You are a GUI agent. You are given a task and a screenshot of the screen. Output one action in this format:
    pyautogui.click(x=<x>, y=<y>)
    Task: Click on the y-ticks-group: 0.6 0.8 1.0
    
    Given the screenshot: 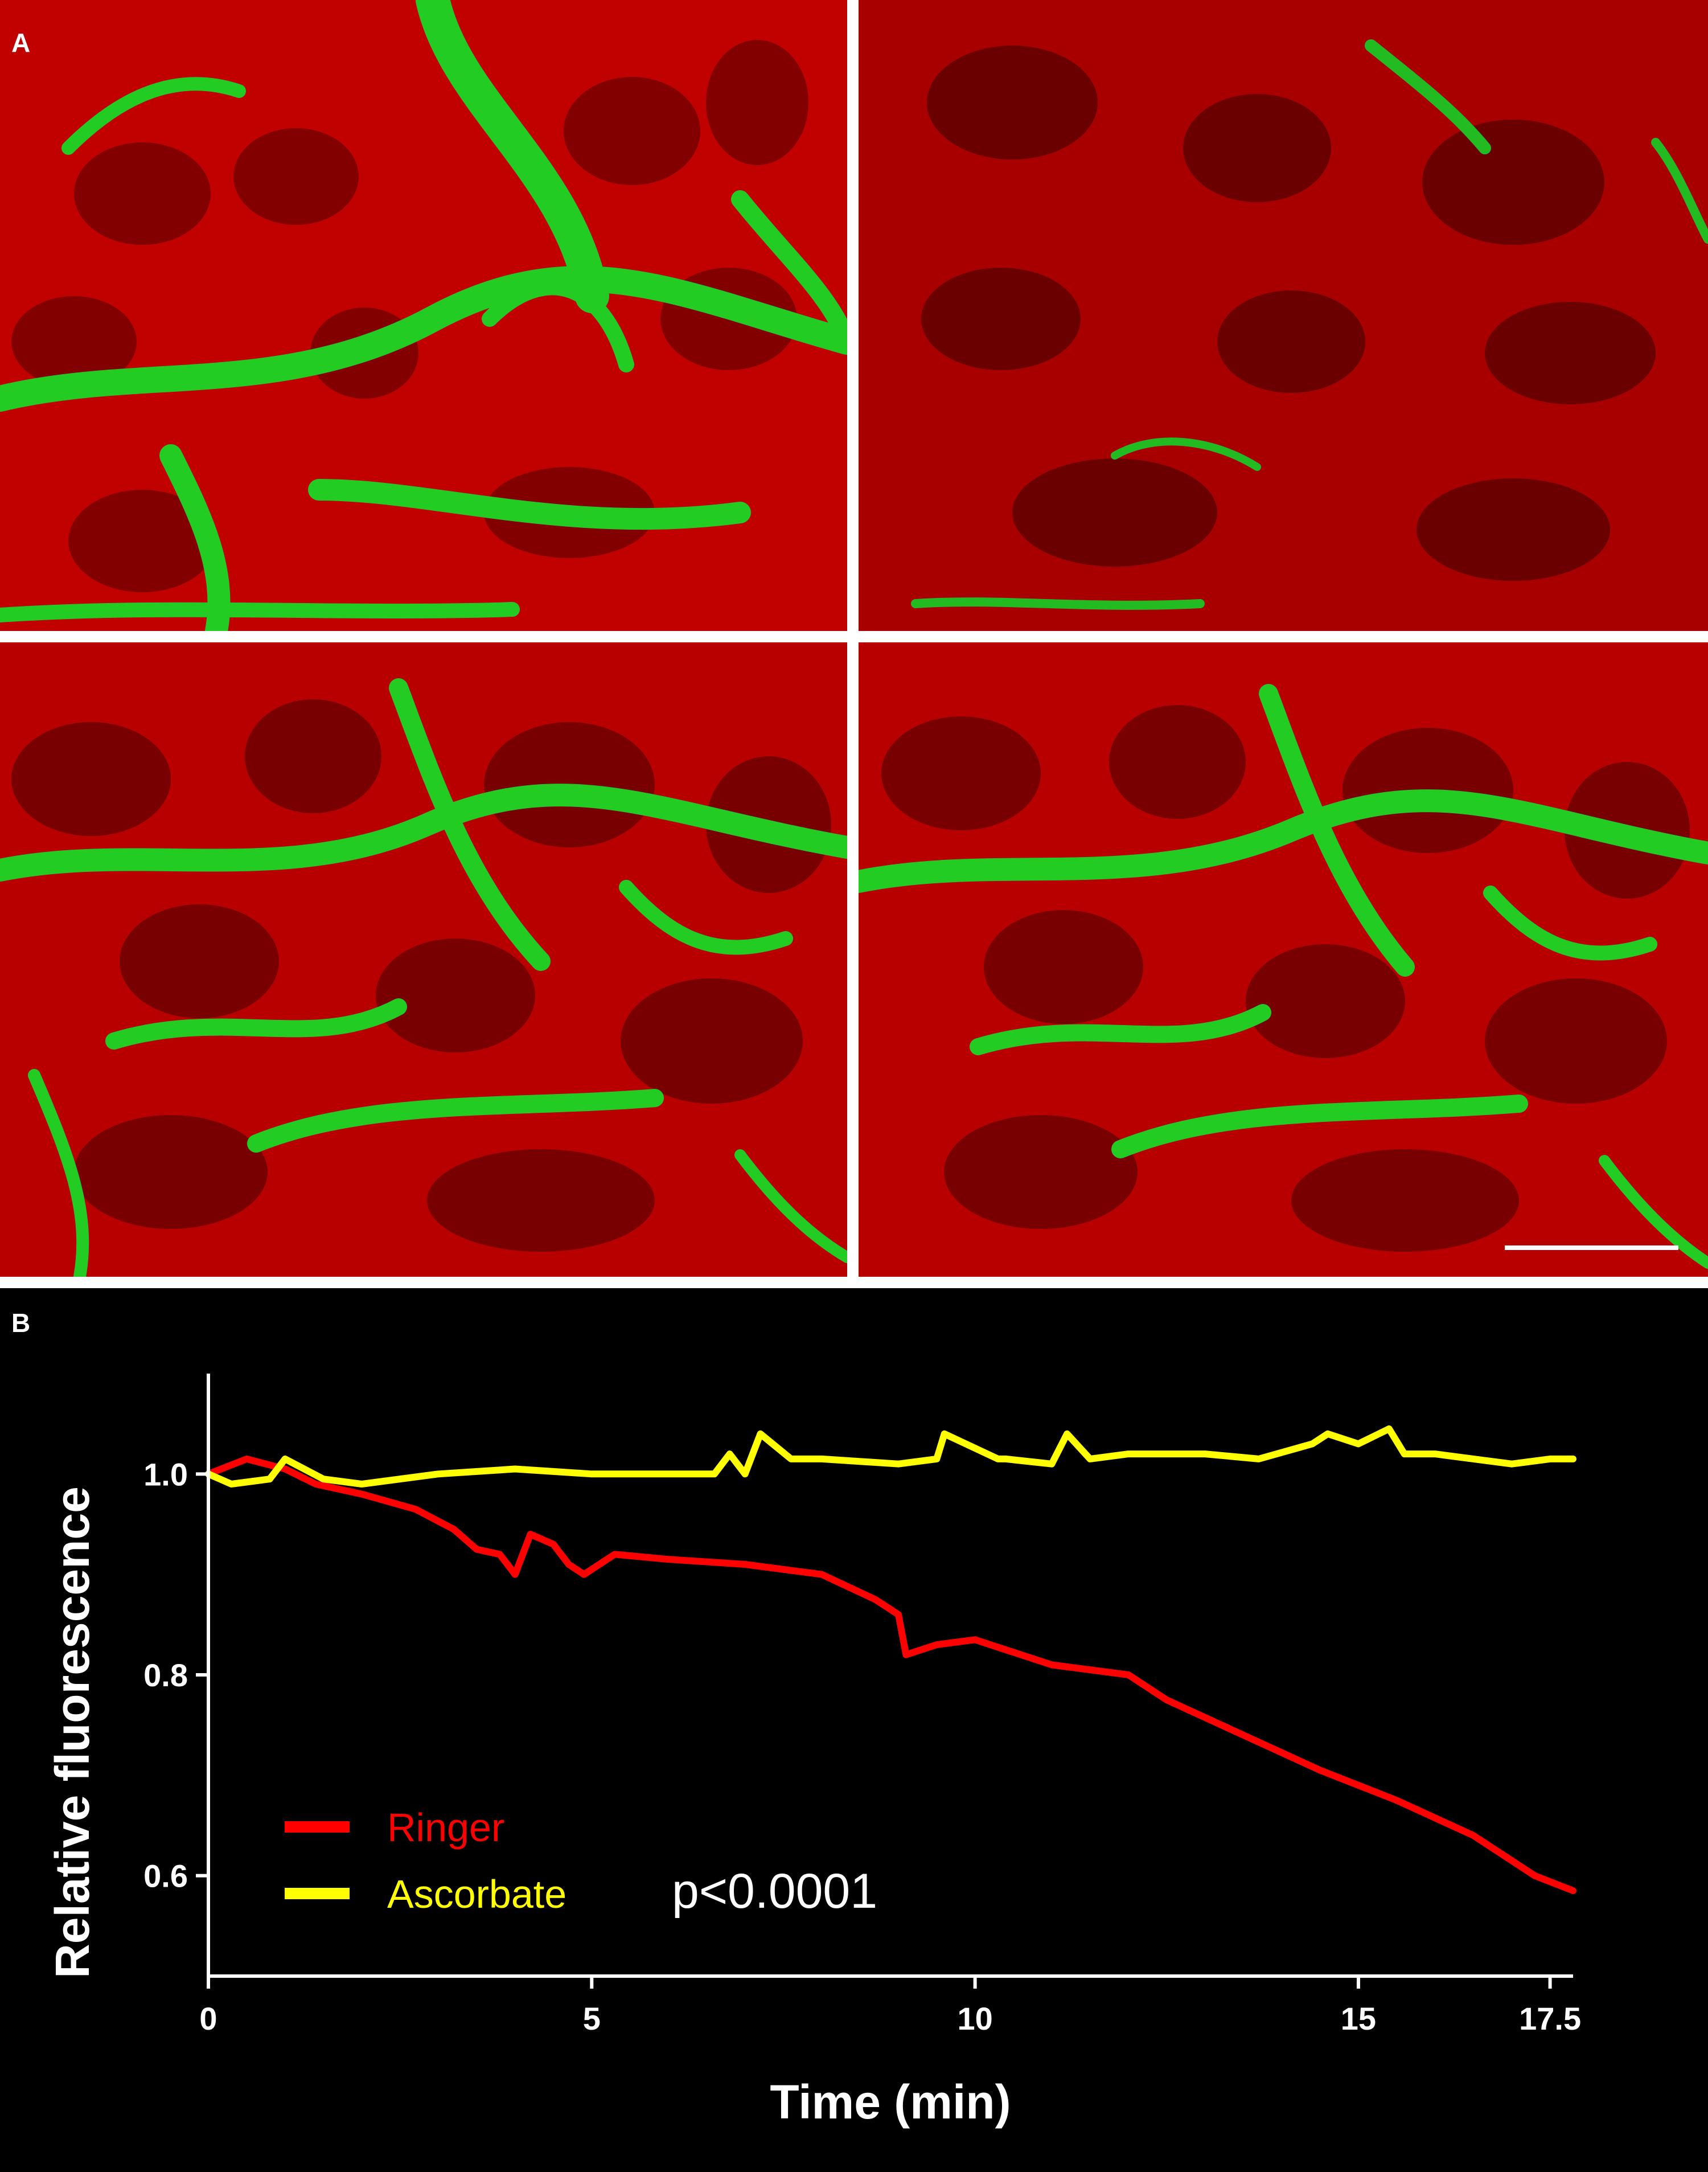 What is the action you would take?
    pyautogui.click(x=175, y=1675)
    